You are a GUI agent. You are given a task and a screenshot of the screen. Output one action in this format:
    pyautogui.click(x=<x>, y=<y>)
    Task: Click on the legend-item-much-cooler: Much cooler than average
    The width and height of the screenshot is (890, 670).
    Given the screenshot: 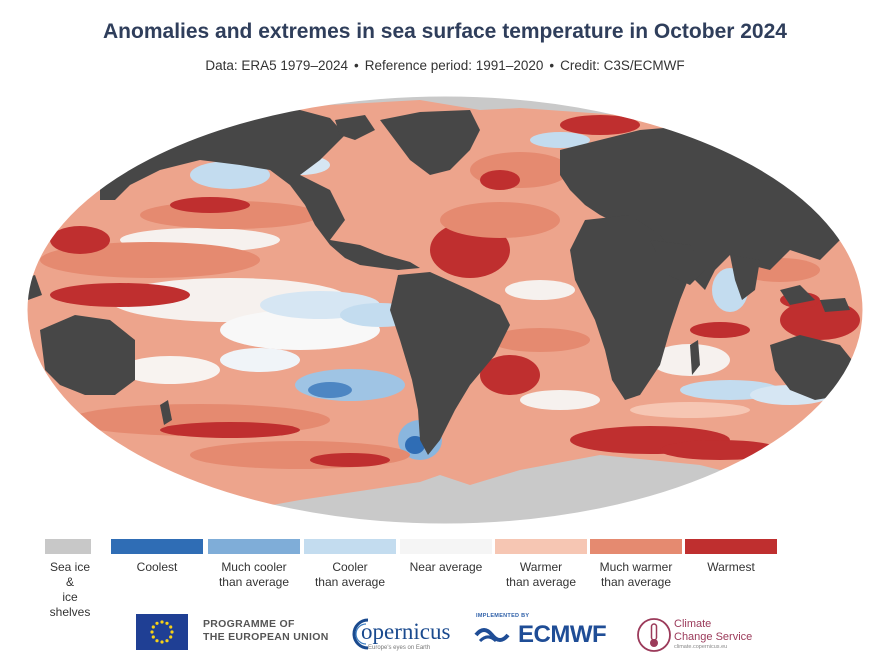 What is the action you would take?
    pyautogui.click(x=254, y=564)
    